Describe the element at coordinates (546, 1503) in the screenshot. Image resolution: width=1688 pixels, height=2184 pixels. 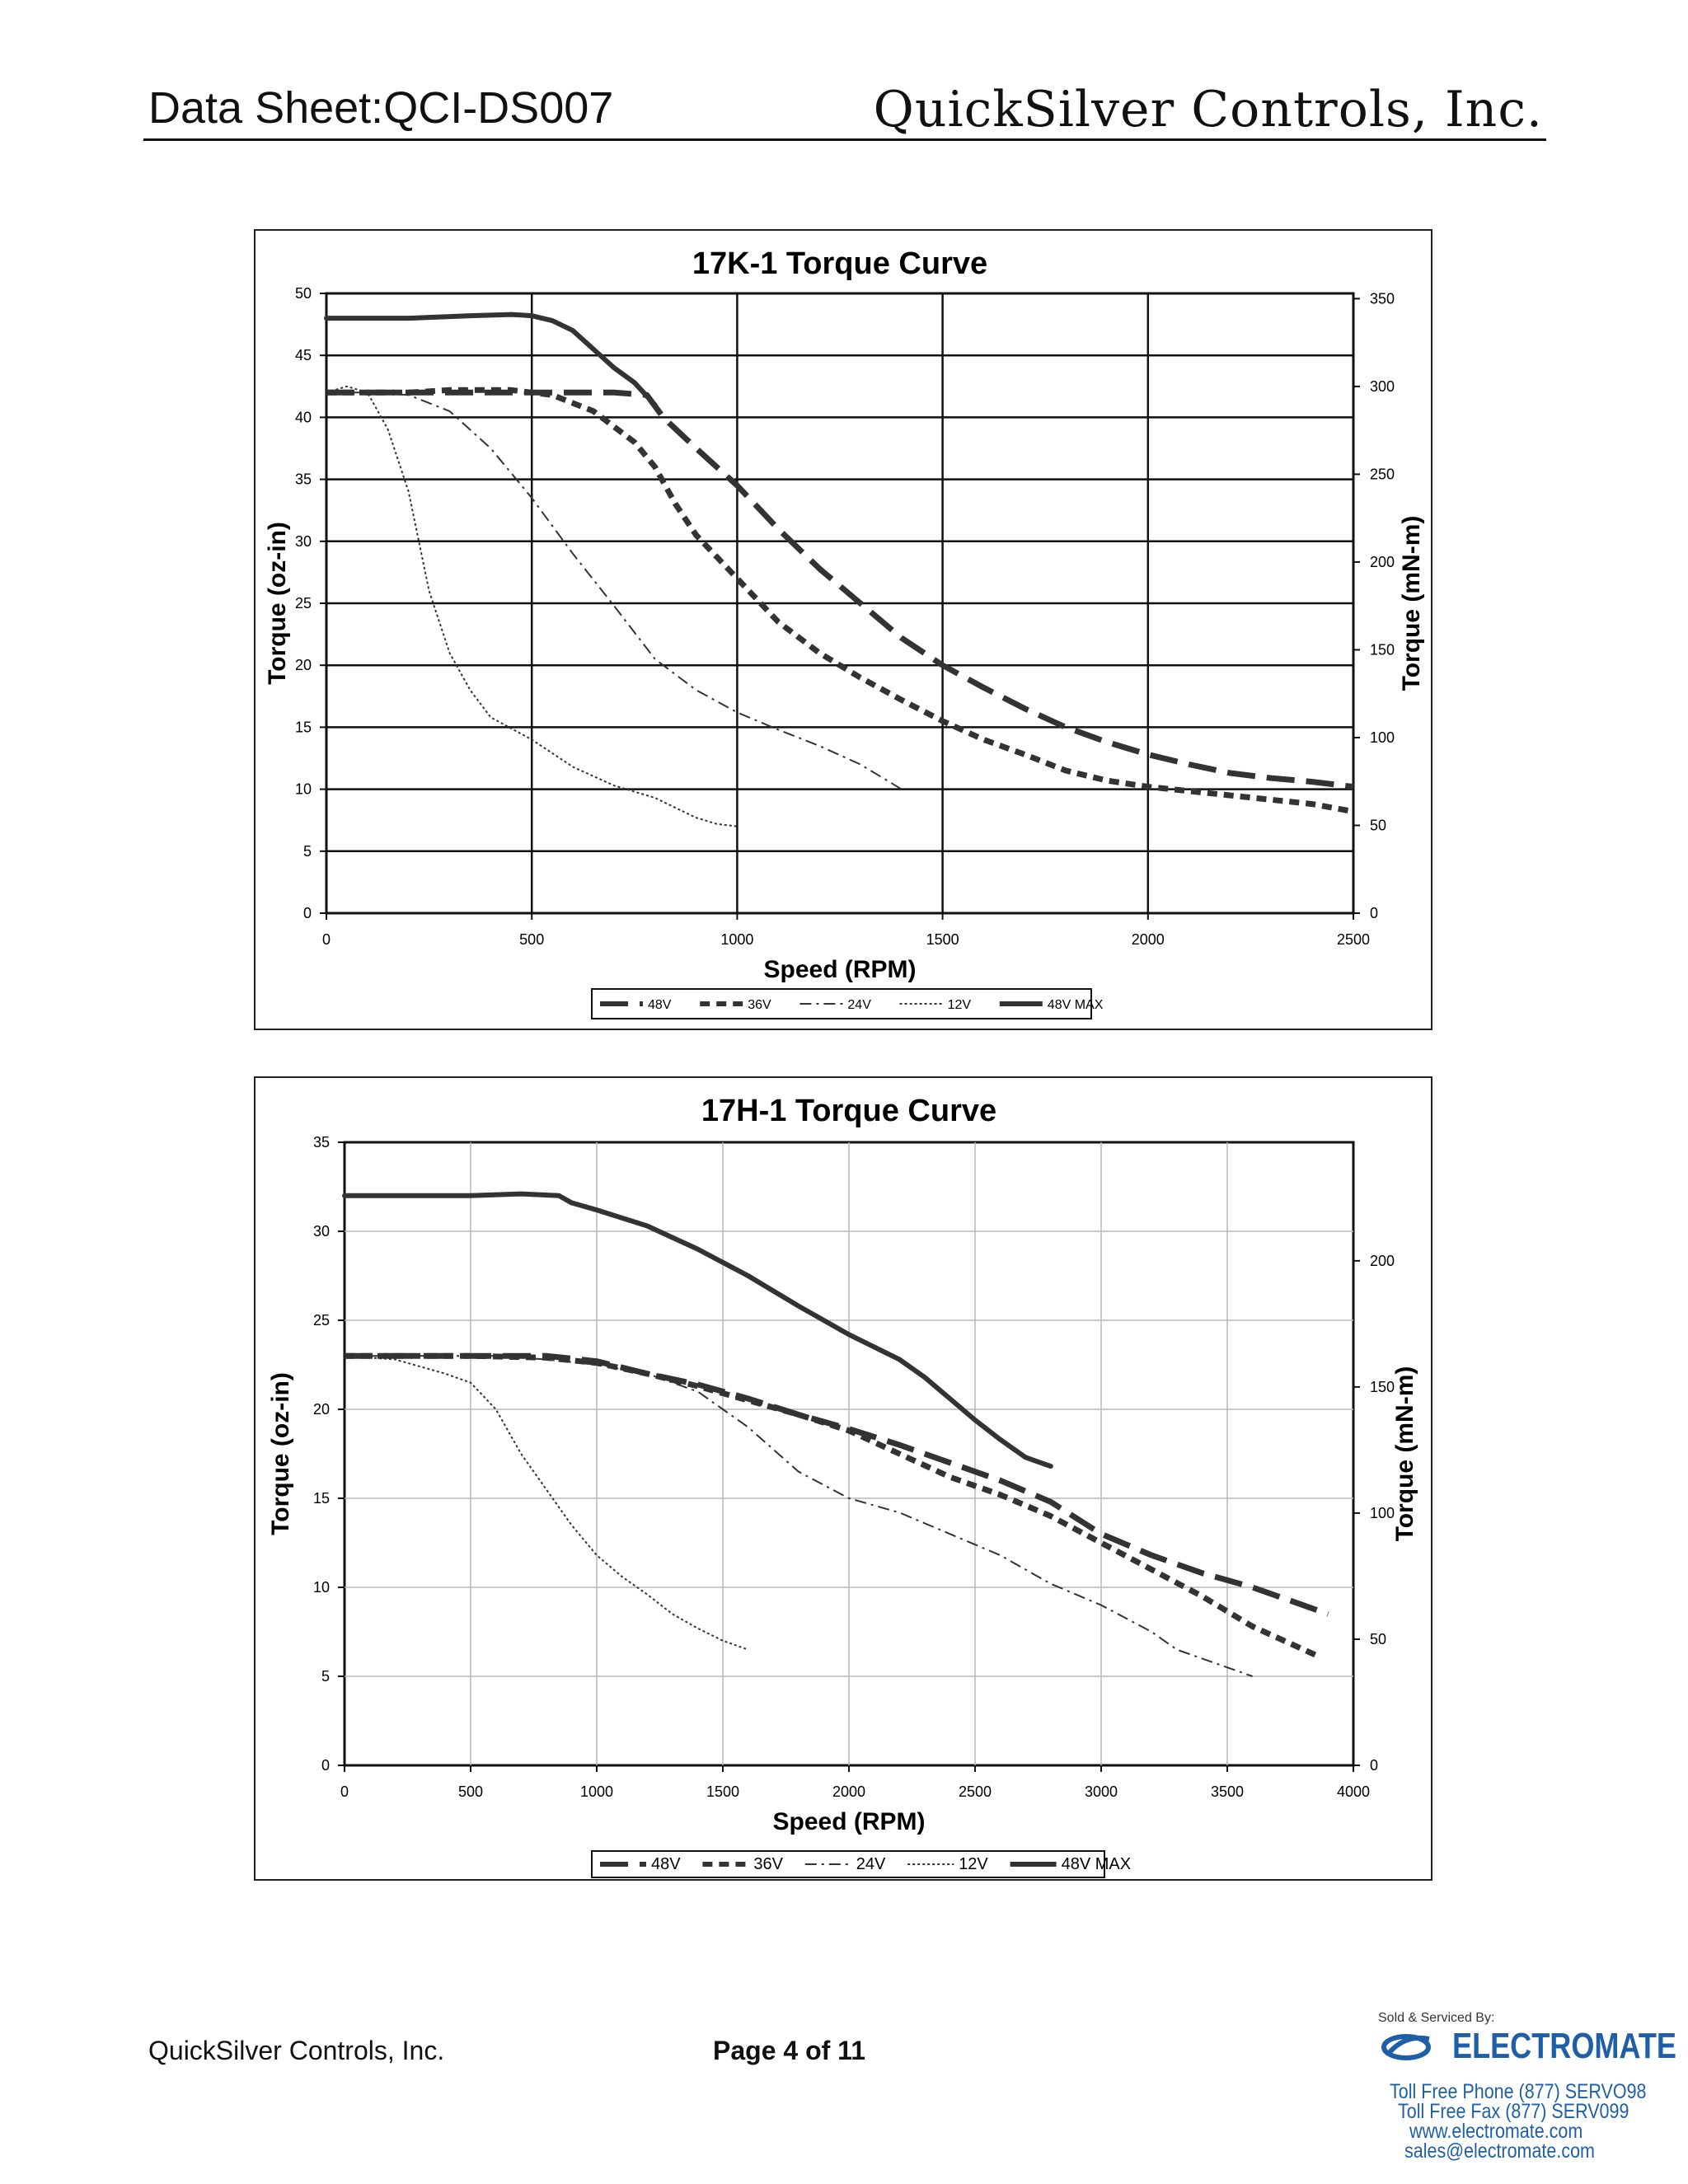
I see `chart2-series-12v` at that location.